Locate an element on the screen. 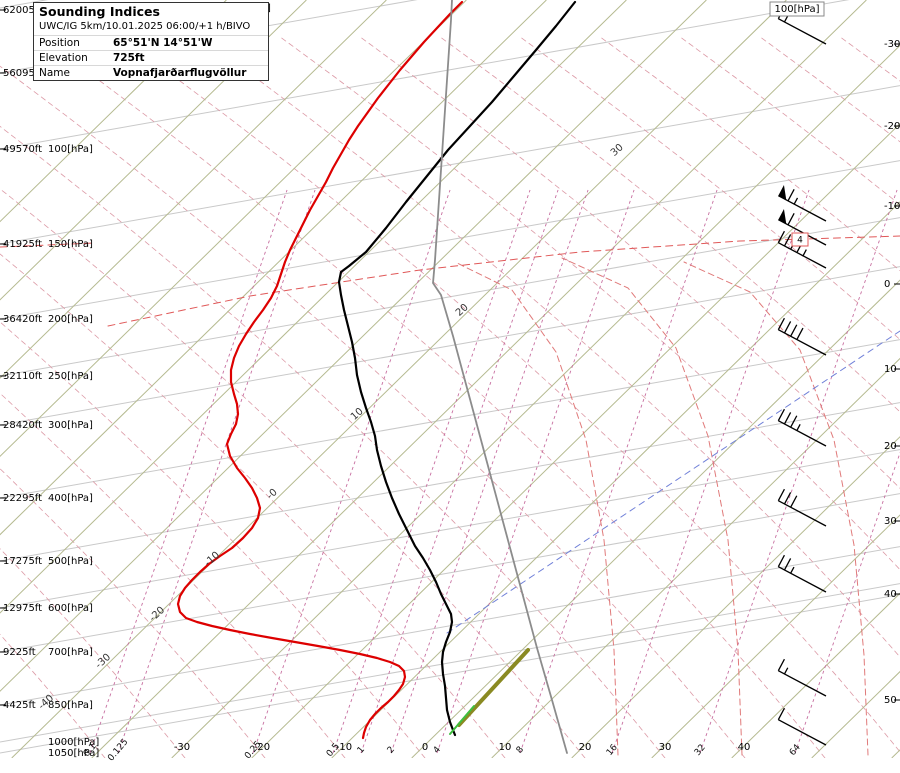 This screenshot has width=900, height=773. svg-text: 32 is located at coordinates (700, 750).